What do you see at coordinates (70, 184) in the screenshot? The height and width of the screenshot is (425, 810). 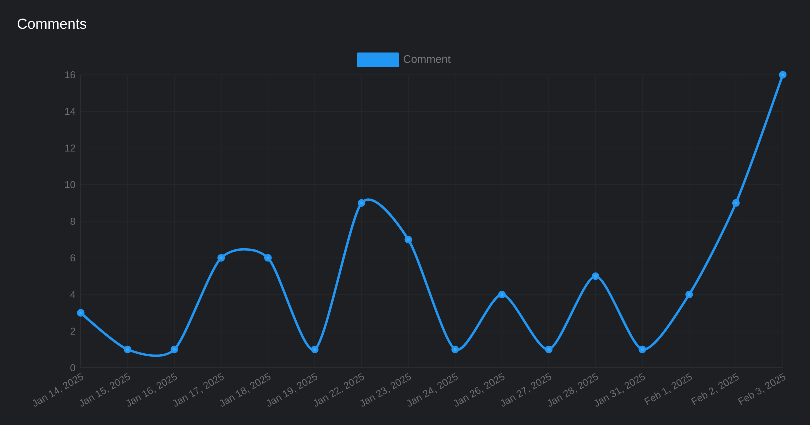 I see `y-tick-label: 10` at bounding box center [70, 184].